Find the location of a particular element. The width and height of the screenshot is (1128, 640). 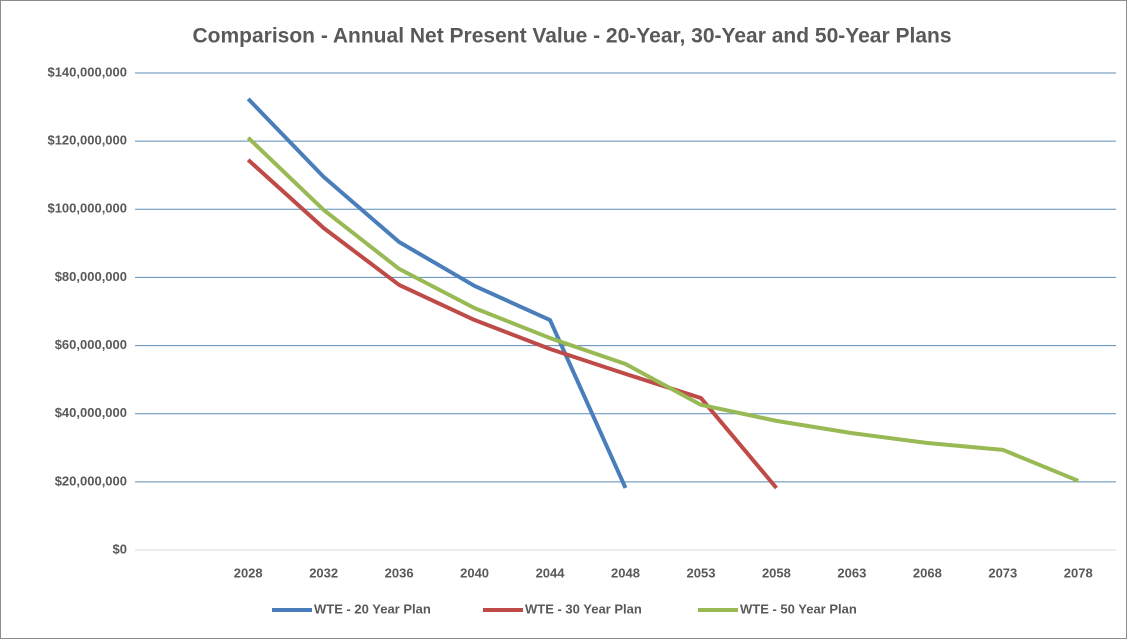

x-tick-label: 2058 is located at coordinates (776, 572).